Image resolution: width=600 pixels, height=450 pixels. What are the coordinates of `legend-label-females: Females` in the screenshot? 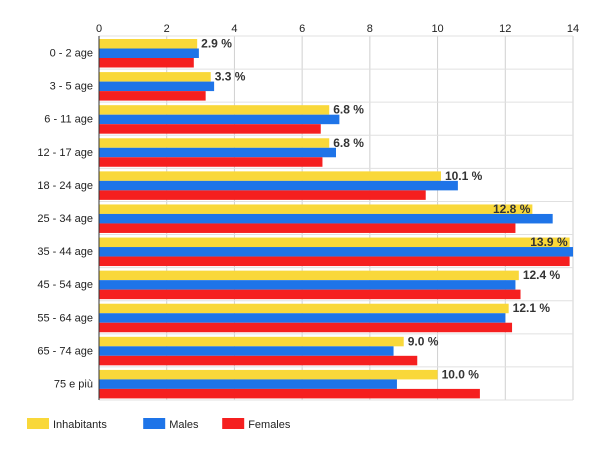 It's located at (269, 425).